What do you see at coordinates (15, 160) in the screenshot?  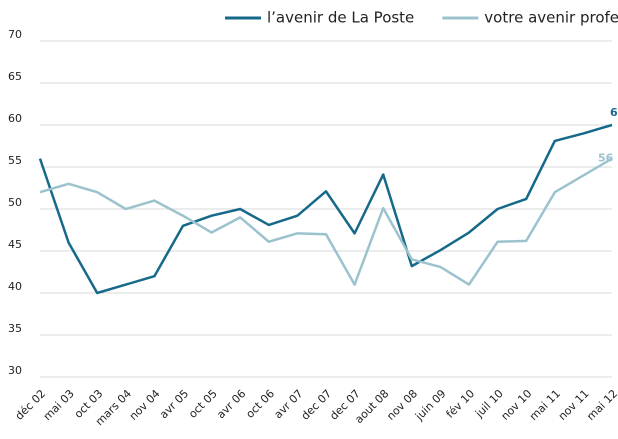 I see `y-tick-label: 55` at bounding box center [15, 160].